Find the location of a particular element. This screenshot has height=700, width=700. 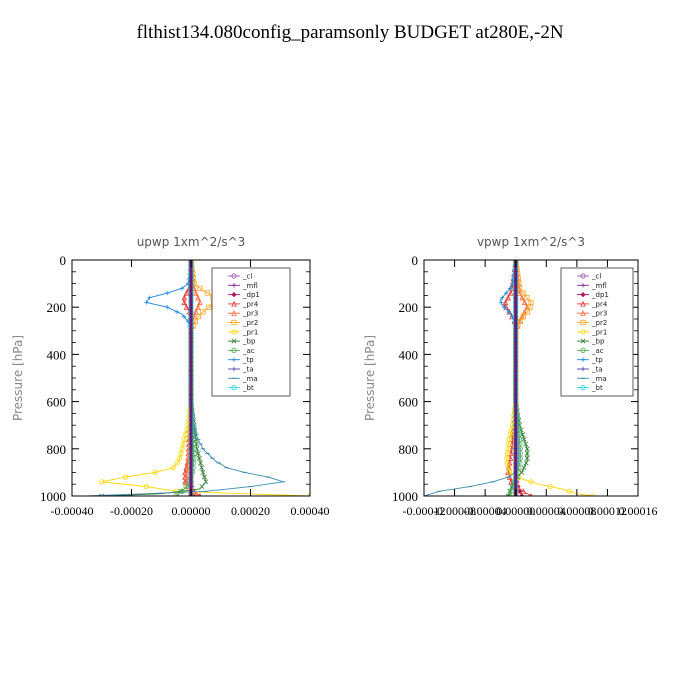

legend-item: _ta is located at coordinates (590, 370).